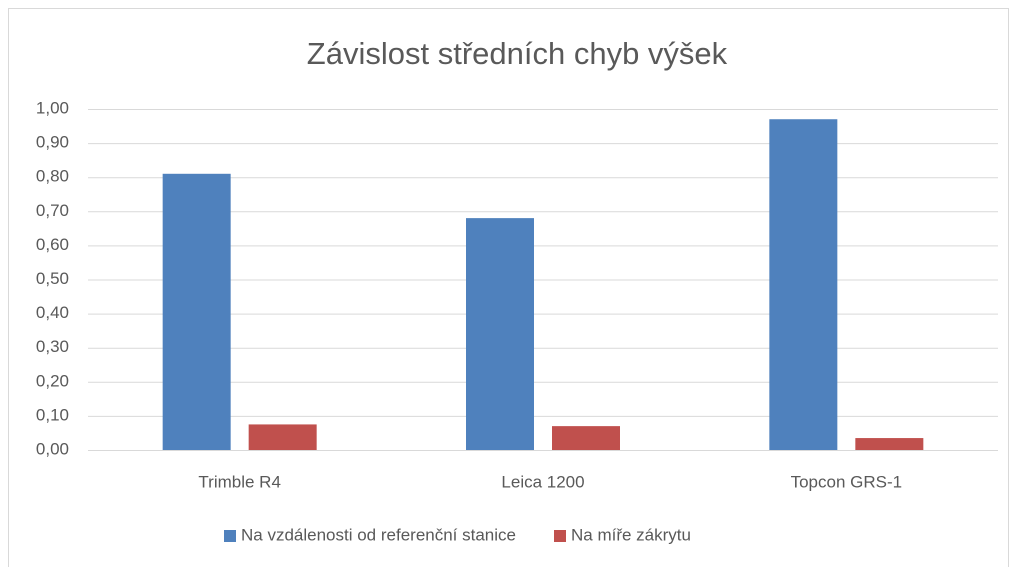  Describe the element at coordinates (847, 481) in the screenshot. I see `x-tick-label: Topcon GRS-1` at that location.